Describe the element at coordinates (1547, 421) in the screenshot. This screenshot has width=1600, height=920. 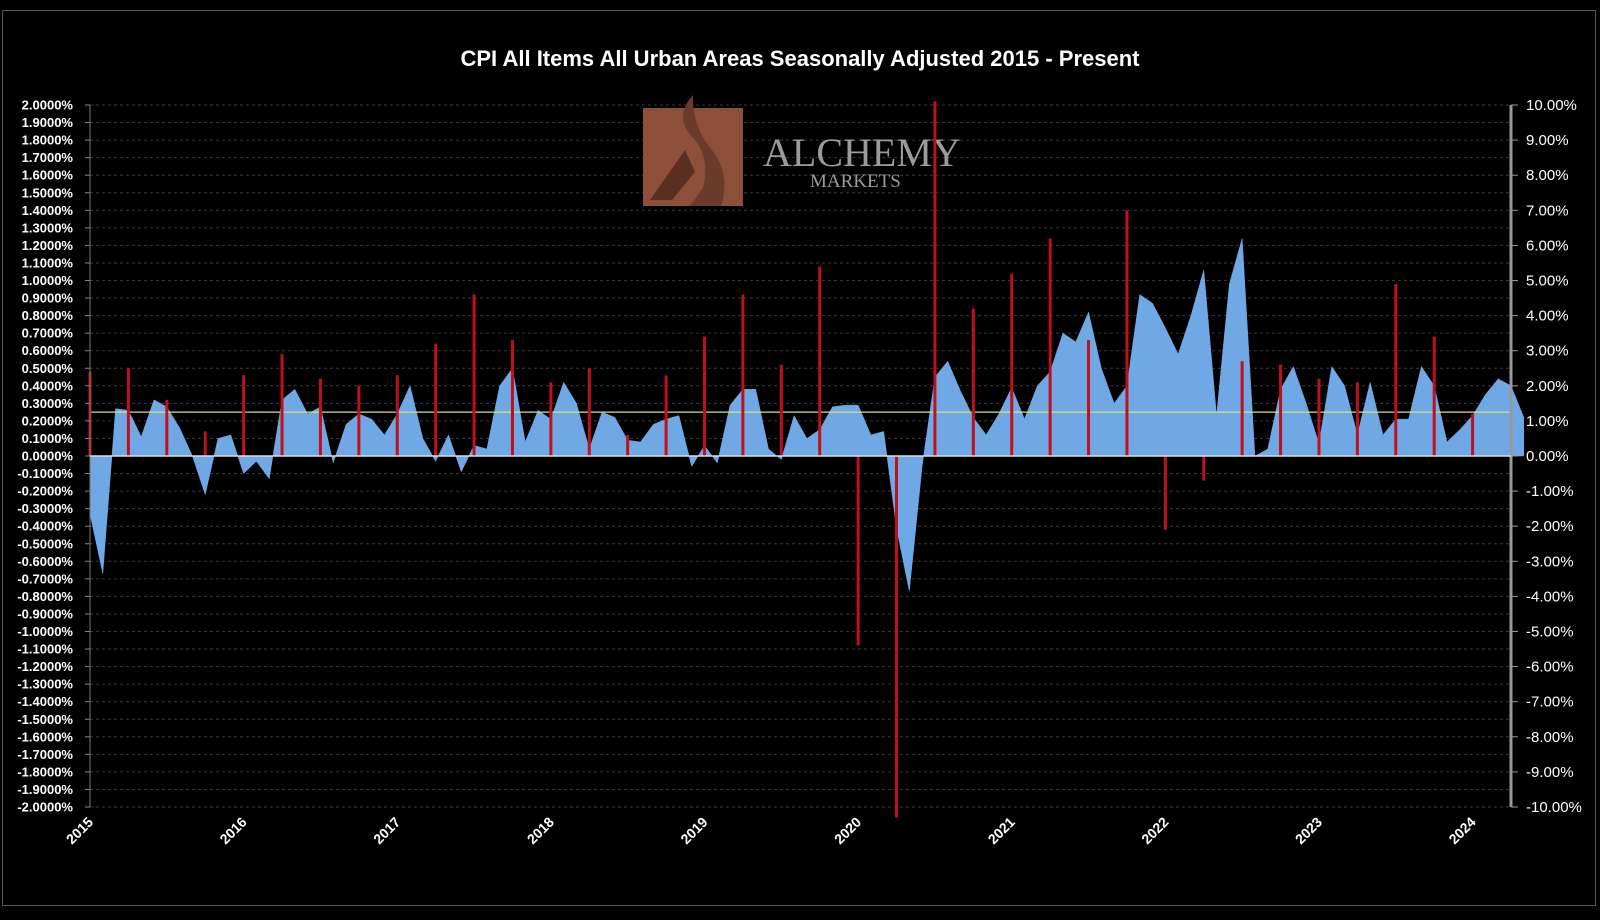
I see `right-tick-label: 1.00%` at that location.